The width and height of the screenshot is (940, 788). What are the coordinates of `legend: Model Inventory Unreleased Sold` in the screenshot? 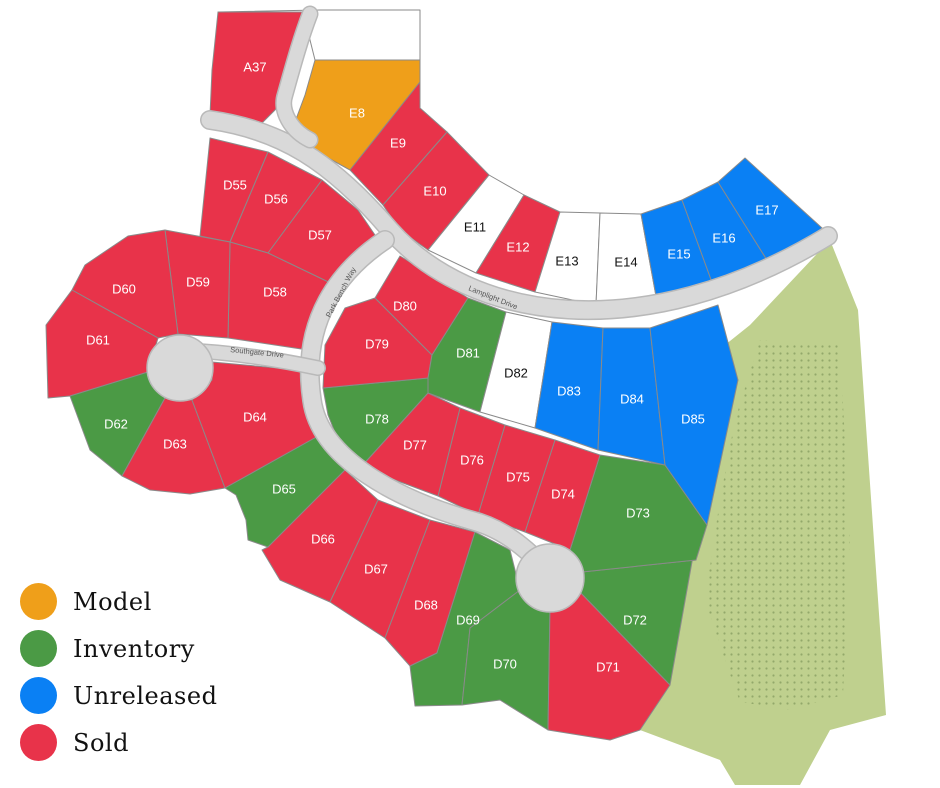 It's located at (118, 672).